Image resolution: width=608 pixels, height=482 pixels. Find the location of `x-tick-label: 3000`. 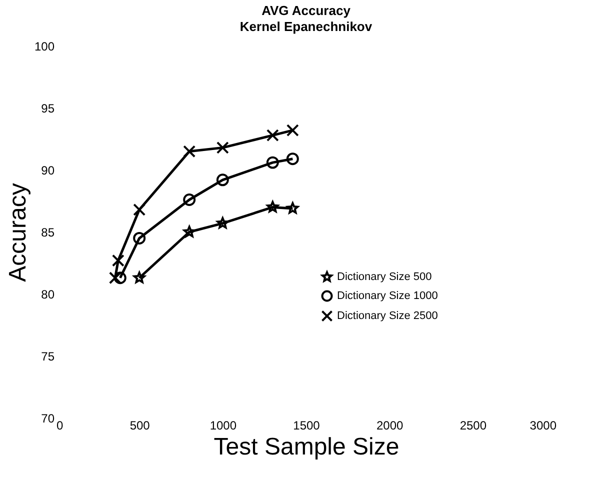

x-tick-label: 3000 is located at coordinates (543, 425).